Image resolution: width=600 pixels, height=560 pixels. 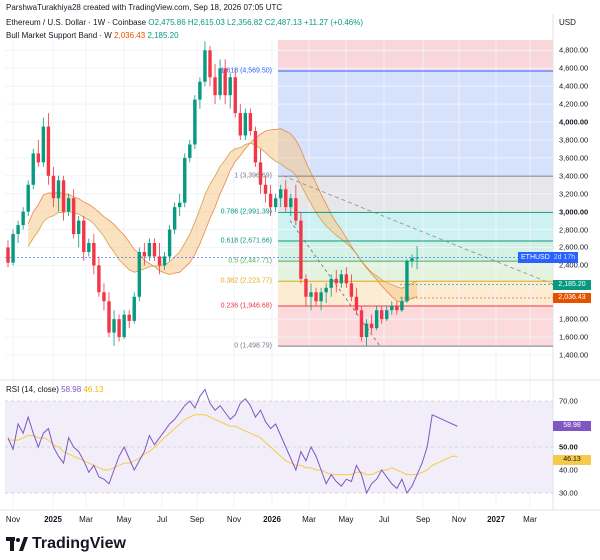 I want to click on rsi-tick-label: 50.00, so click(x=568, y=447).